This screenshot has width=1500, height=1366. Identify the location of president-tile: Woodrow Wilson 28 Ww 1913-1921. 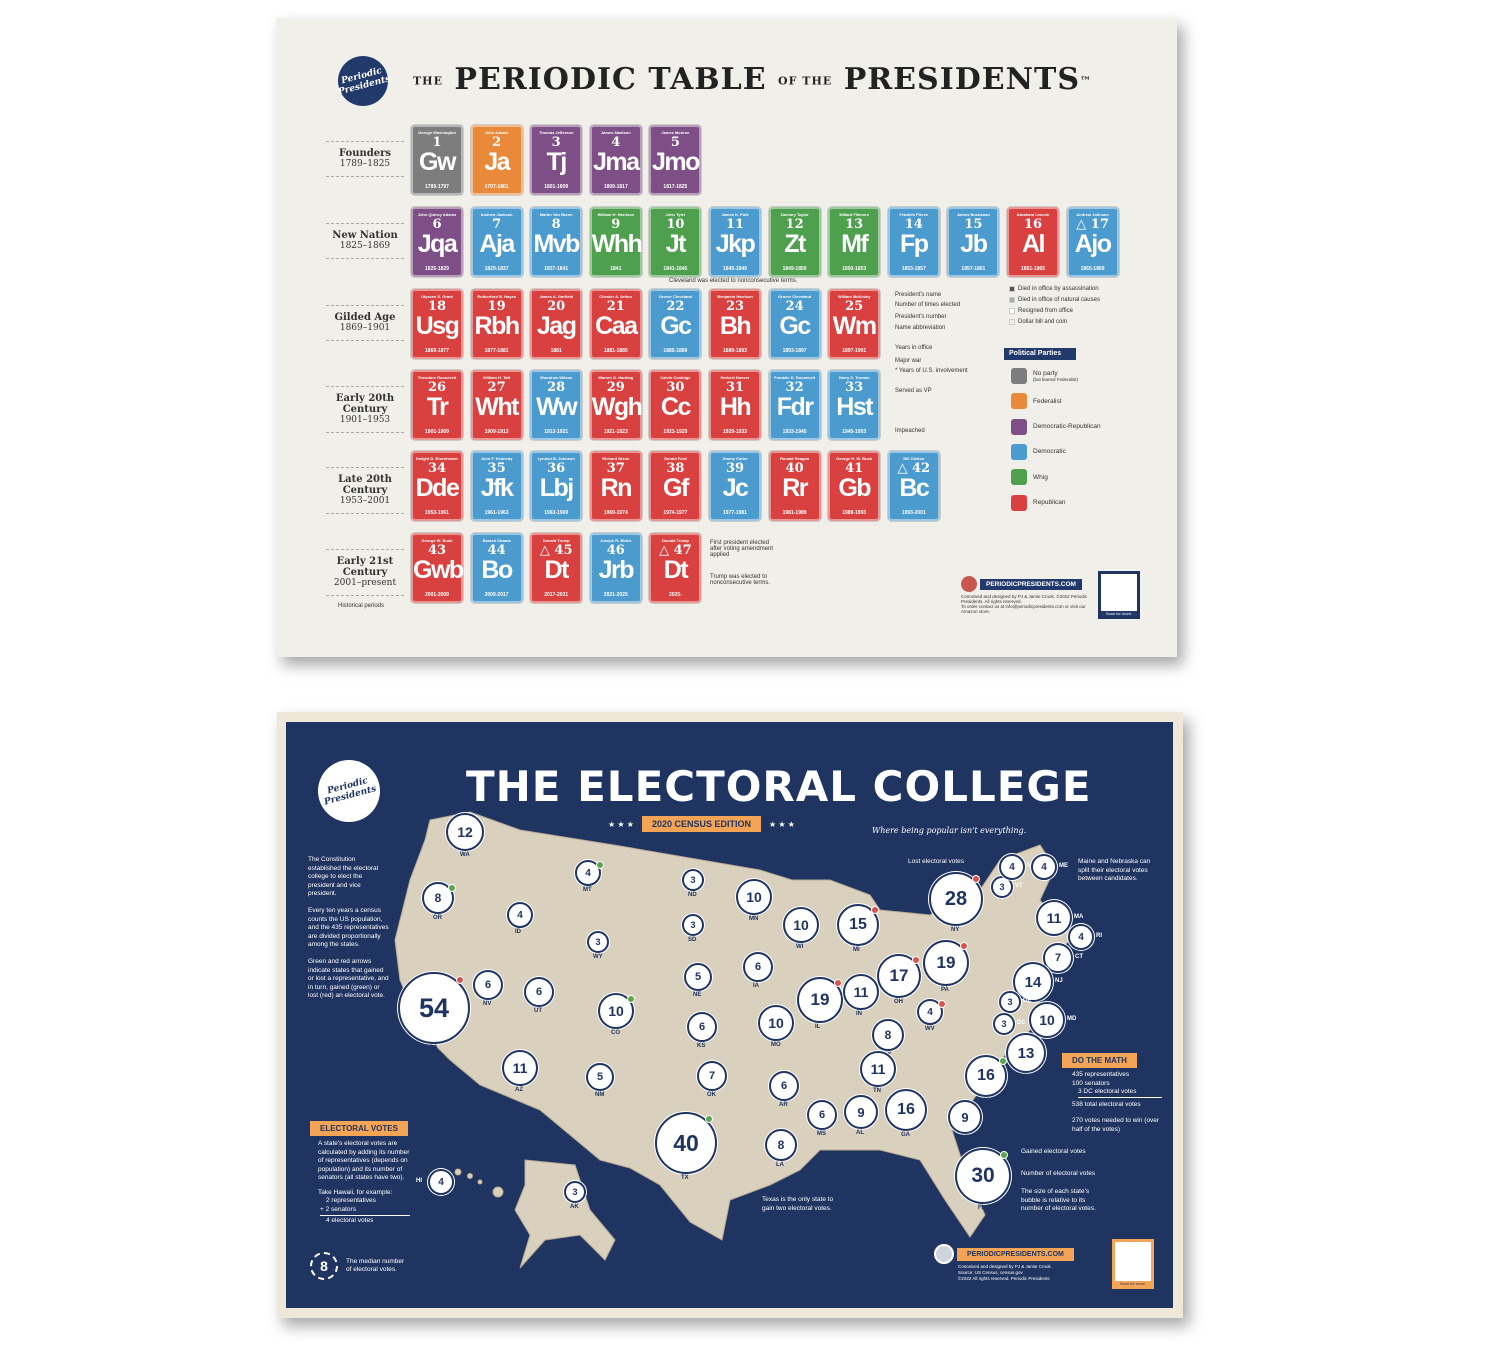
(556, 405).